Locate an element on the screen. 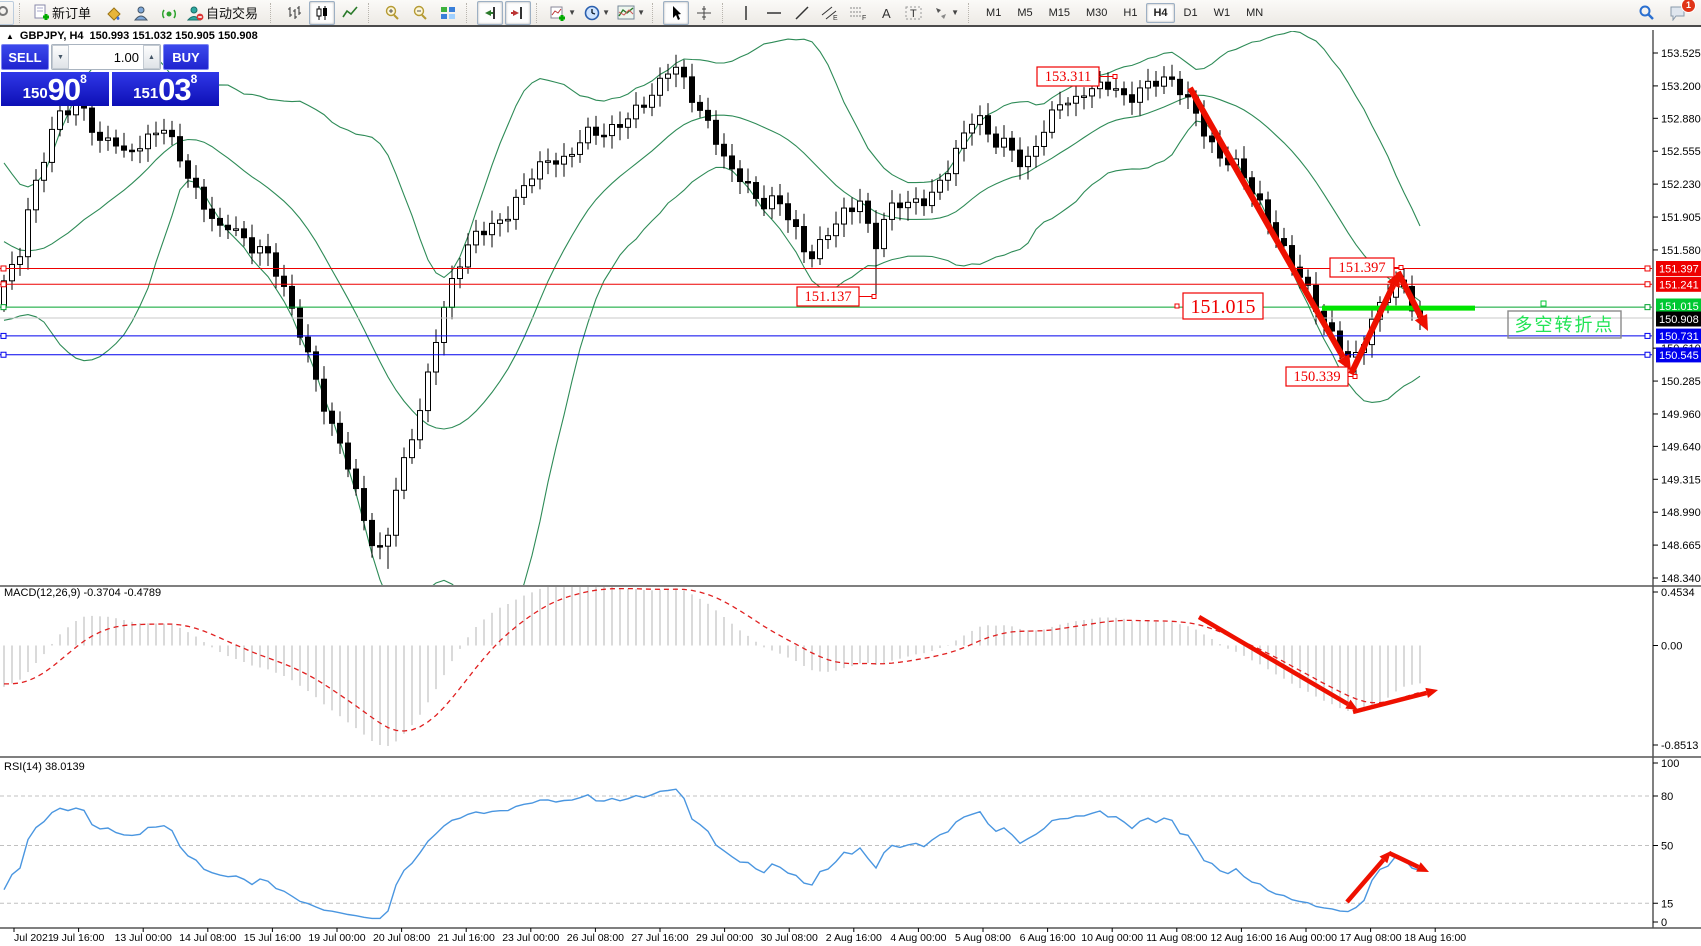  equidistant-channel-button: E is located at coordinates (830, 13).